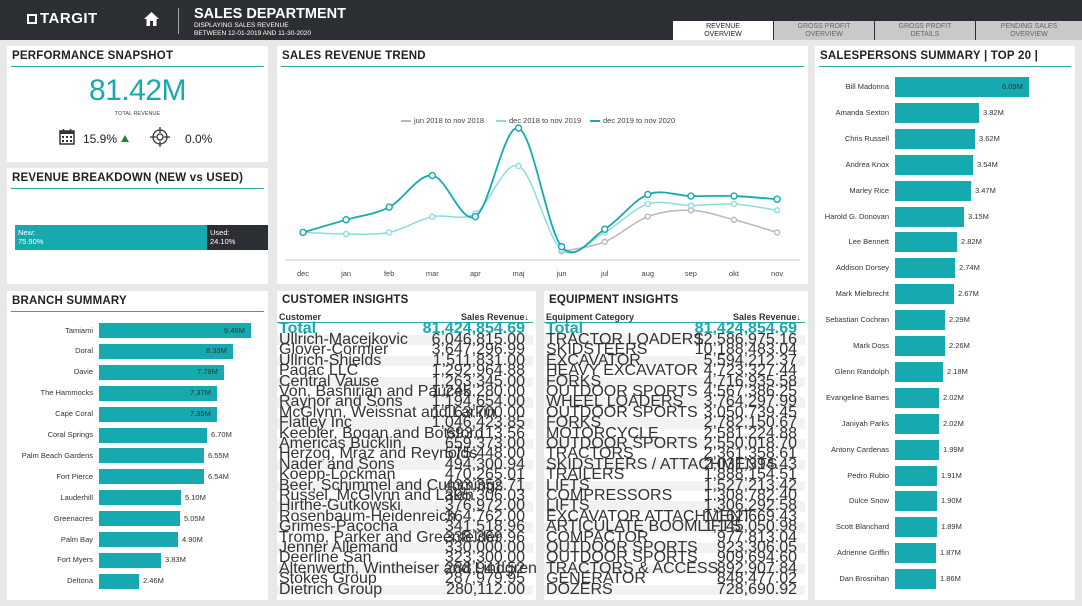 This screenshot has width=1082, height=606. Describe the element at coordinates (674, 485) in the screenshot. I see `table-row: LIFTS 1,527,213.42` at that location.